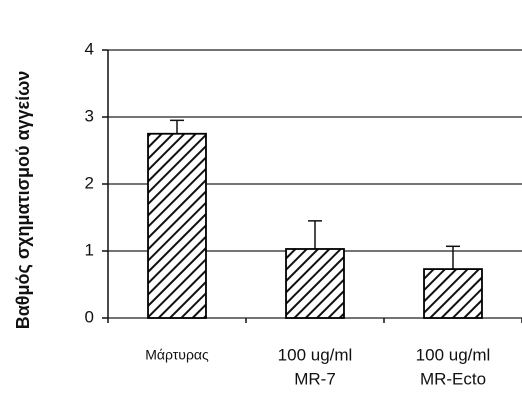  What do you see at coordinates (177, 355) in the screenshot?
I see `x-tick-label: Μάρτυρας` at bounding box center [177, 355].